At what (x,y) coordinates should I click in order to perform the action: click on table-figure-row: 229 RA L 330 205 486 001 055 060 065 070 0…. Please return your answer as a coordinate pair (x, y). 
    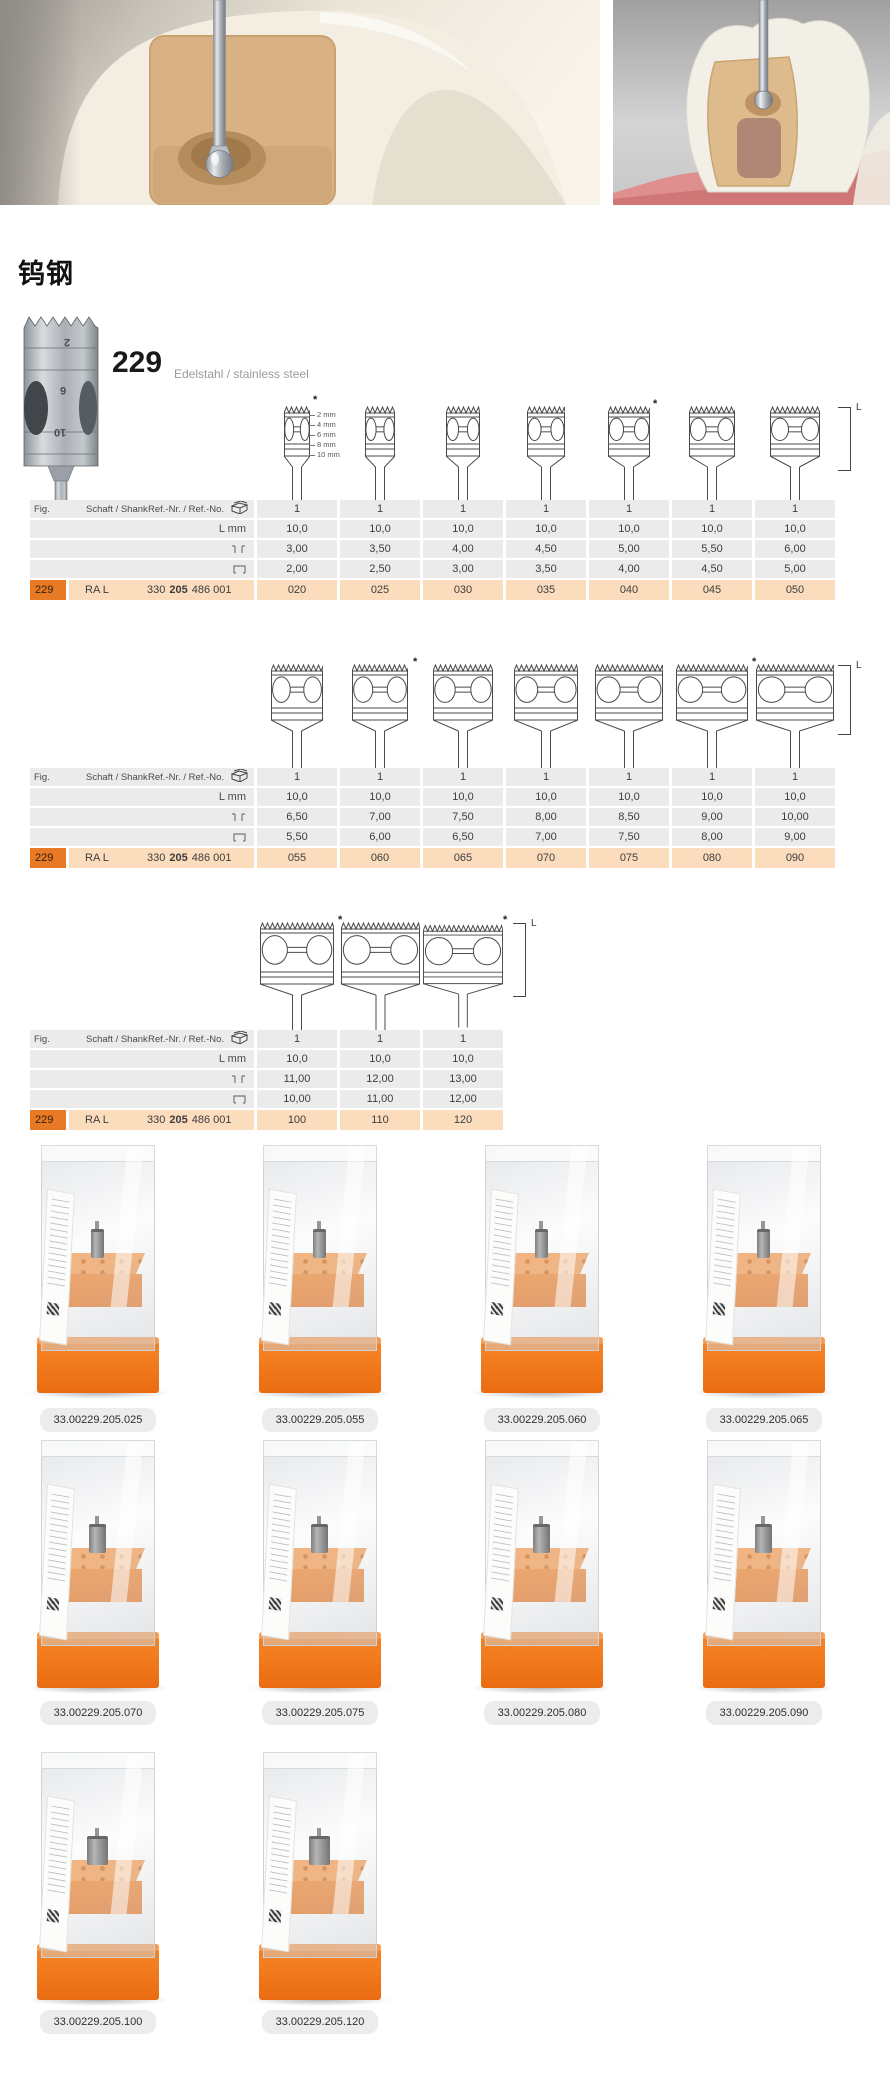
    Looking at the image, I should click on (432, 858).